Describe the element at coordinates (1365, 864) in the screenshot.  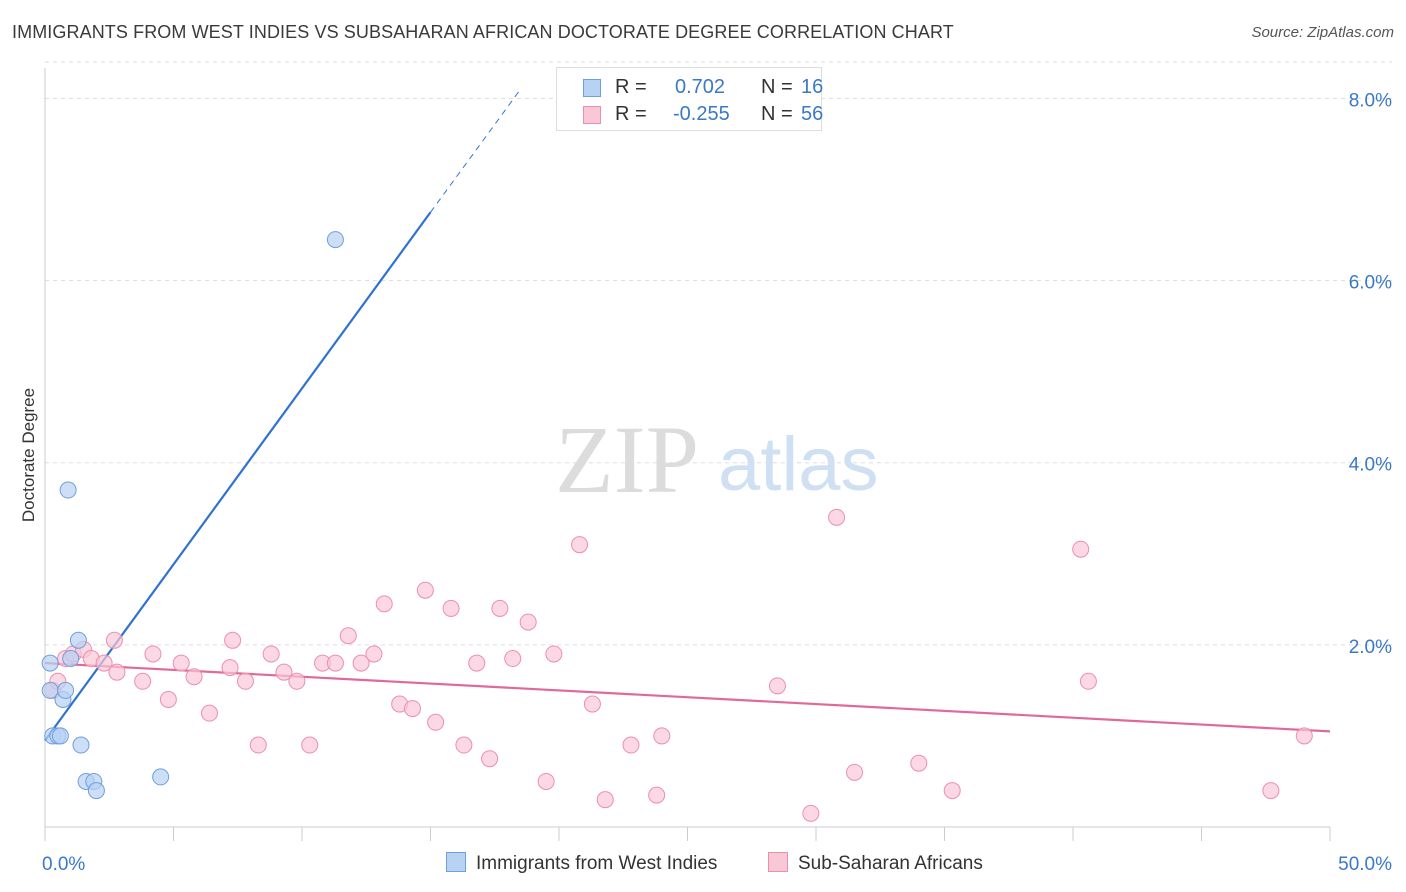
I see `x-tick-label-max: 50.0%` at that location.